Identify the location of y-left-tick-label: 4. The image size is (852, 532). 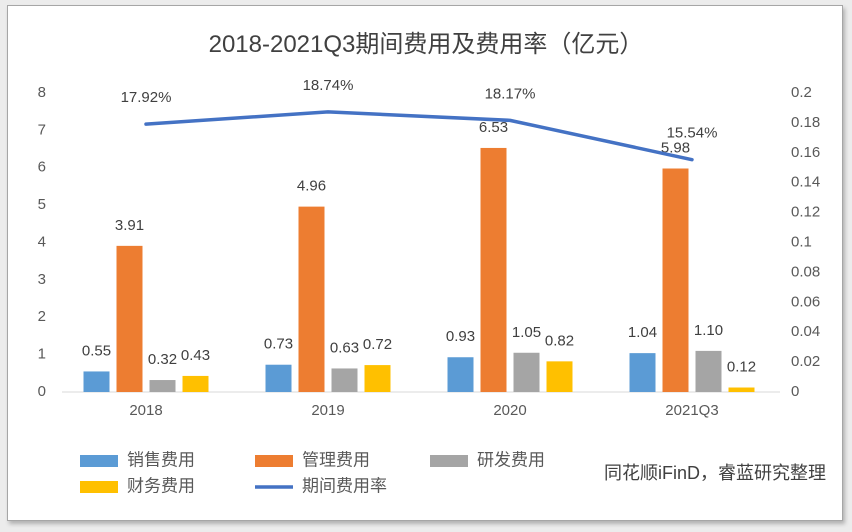
(42, 241).